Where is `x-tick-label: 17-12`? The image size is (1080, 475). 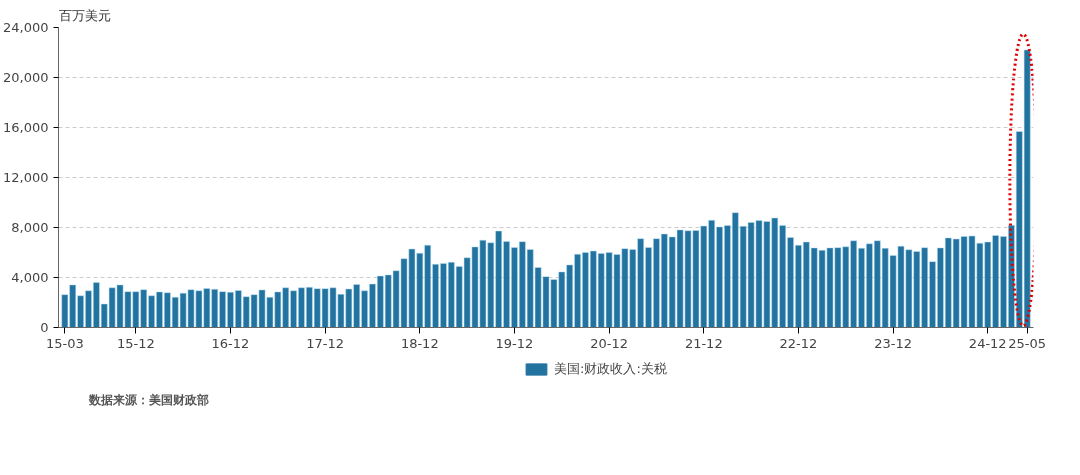 x-tick-label: 17-12 is located at coordinates (325, 343).